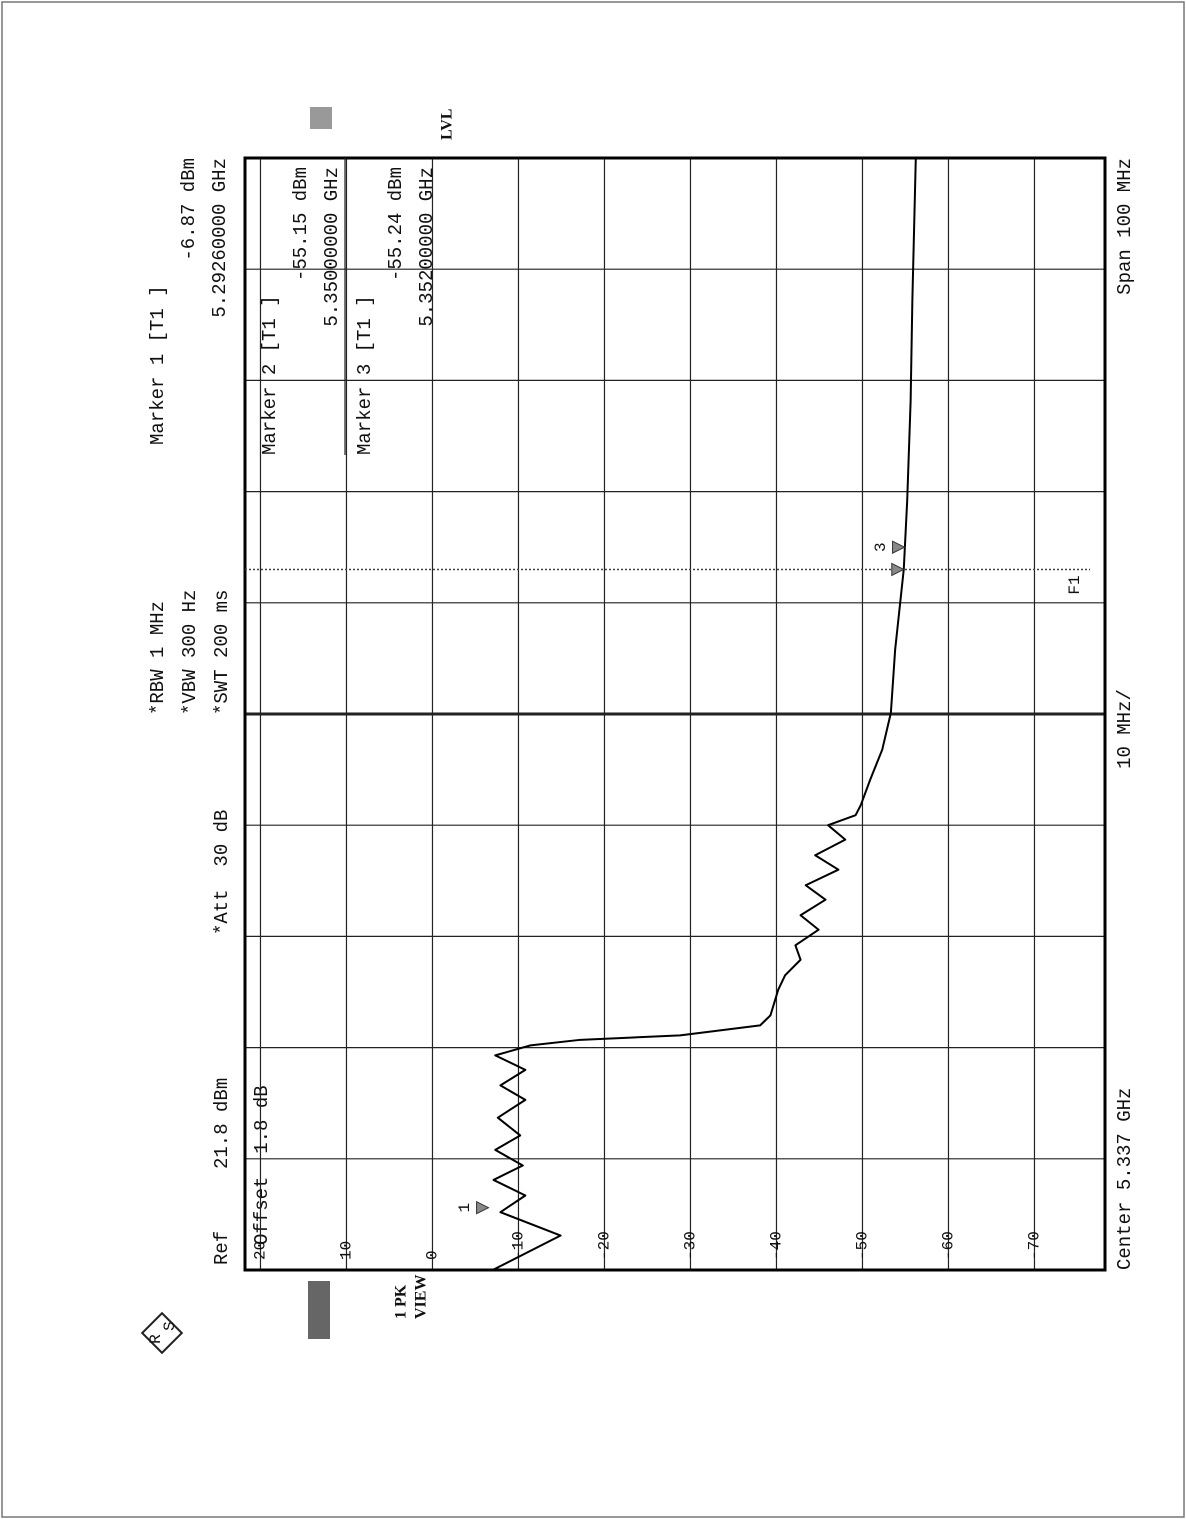 This screenshot has width=1186, height=1519. What do you see at coordinates (1035, 1245) in the screenshot?
I see `y-tick-label: -70` at bounding box center [1035, 1245].